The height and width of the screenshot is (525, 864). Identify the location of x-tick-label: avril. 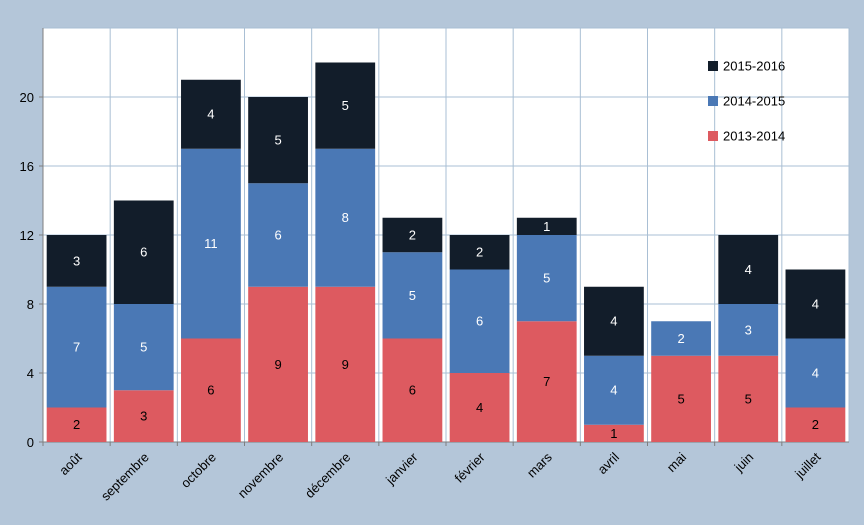
(609, 463).